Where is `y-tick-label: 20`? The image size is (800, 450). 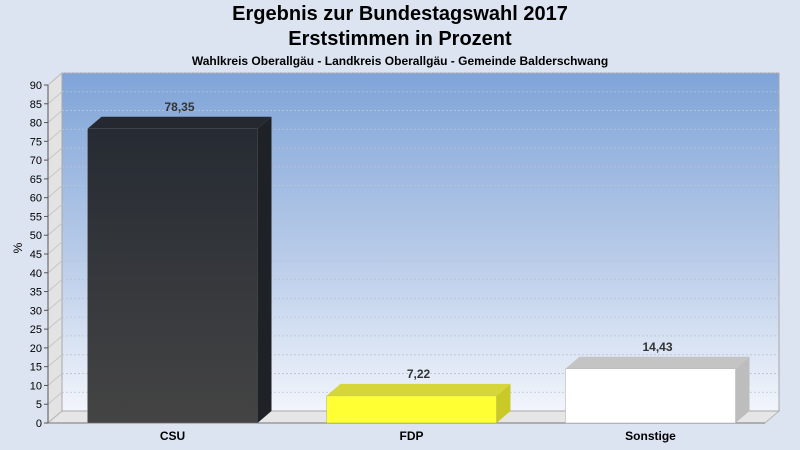
y-tick-label: 20 is located at coordinates (36, 349).